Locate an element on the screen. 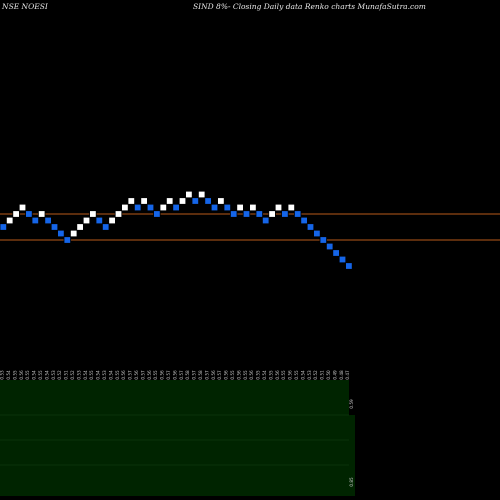 Image resolution: width=500 pixels, height=500 pixels. brick-37-down is located at coordinates (233, 214).